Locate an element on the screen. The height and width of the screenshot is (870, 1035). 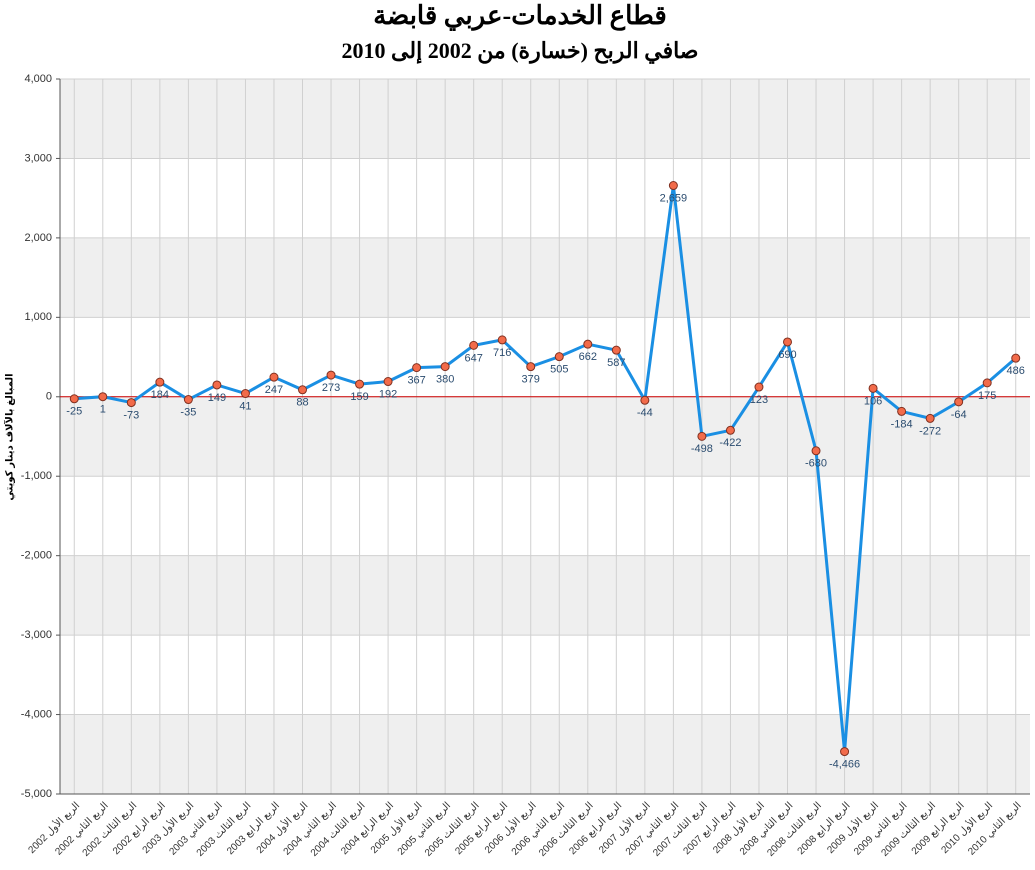
data-label: 367 is located at coordinates (416, 381).